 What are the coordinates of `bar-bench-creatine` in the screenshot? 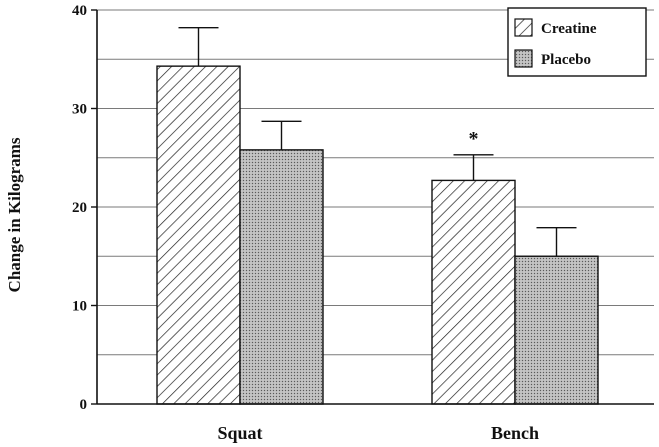 It's located at (473, 292).